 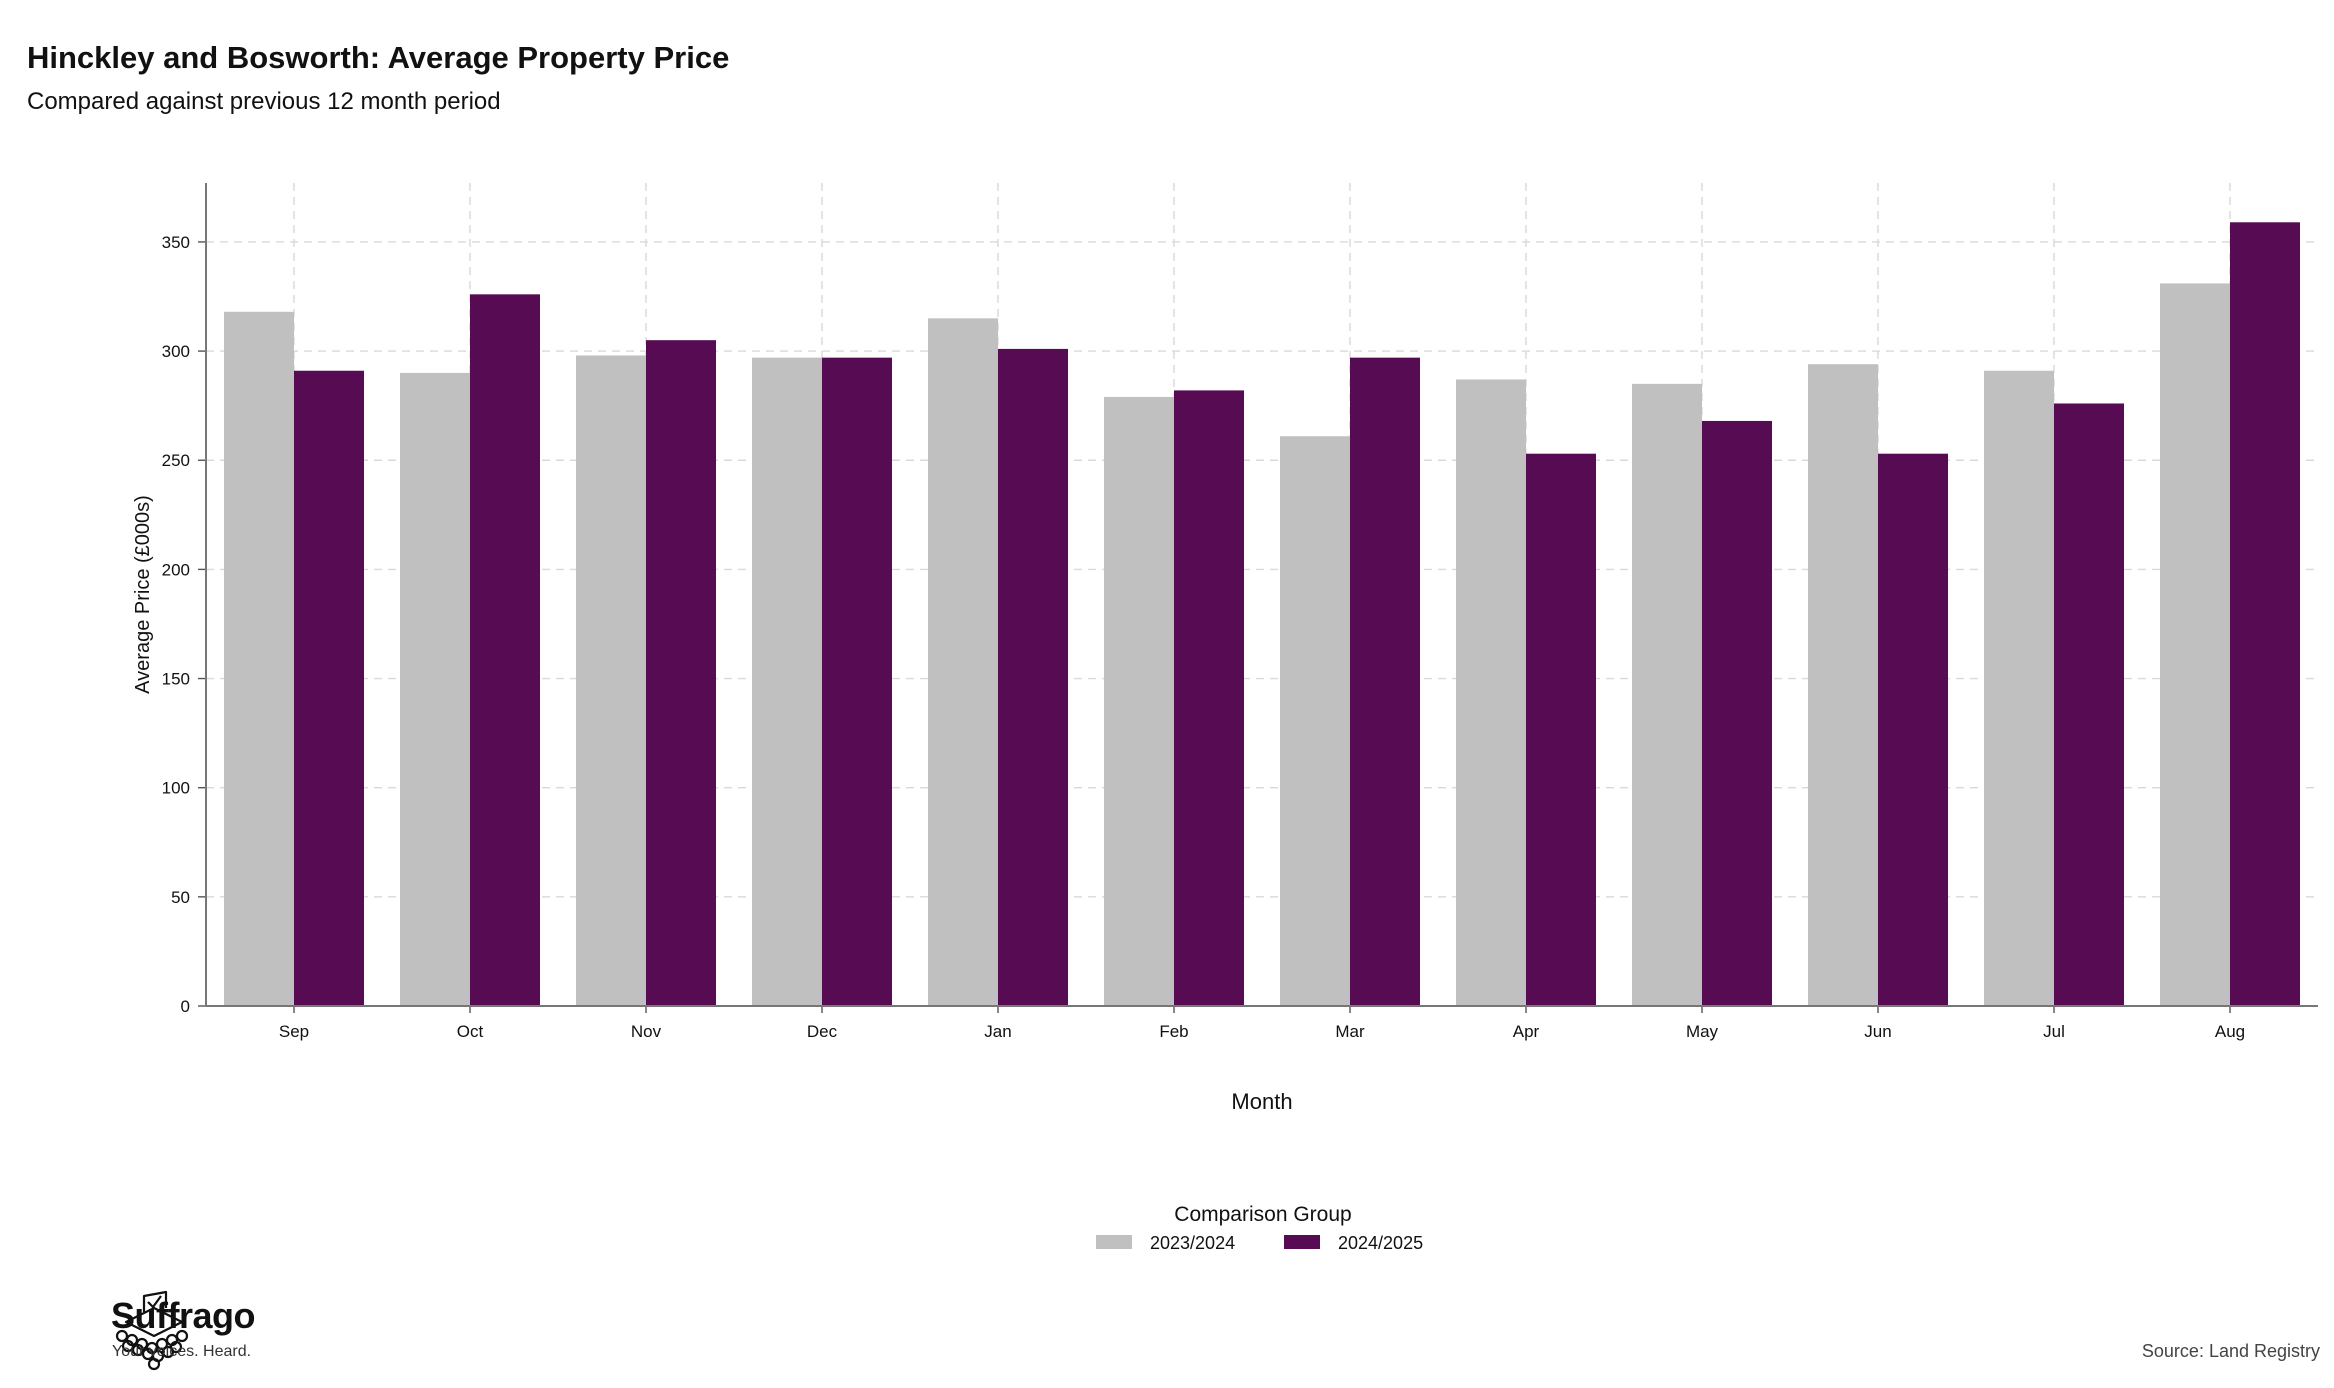 What do you see at coordinates (2019, 688) in the screenshot?
I see `bar-2023-2024-jul` at bounding box center [2019, 688].